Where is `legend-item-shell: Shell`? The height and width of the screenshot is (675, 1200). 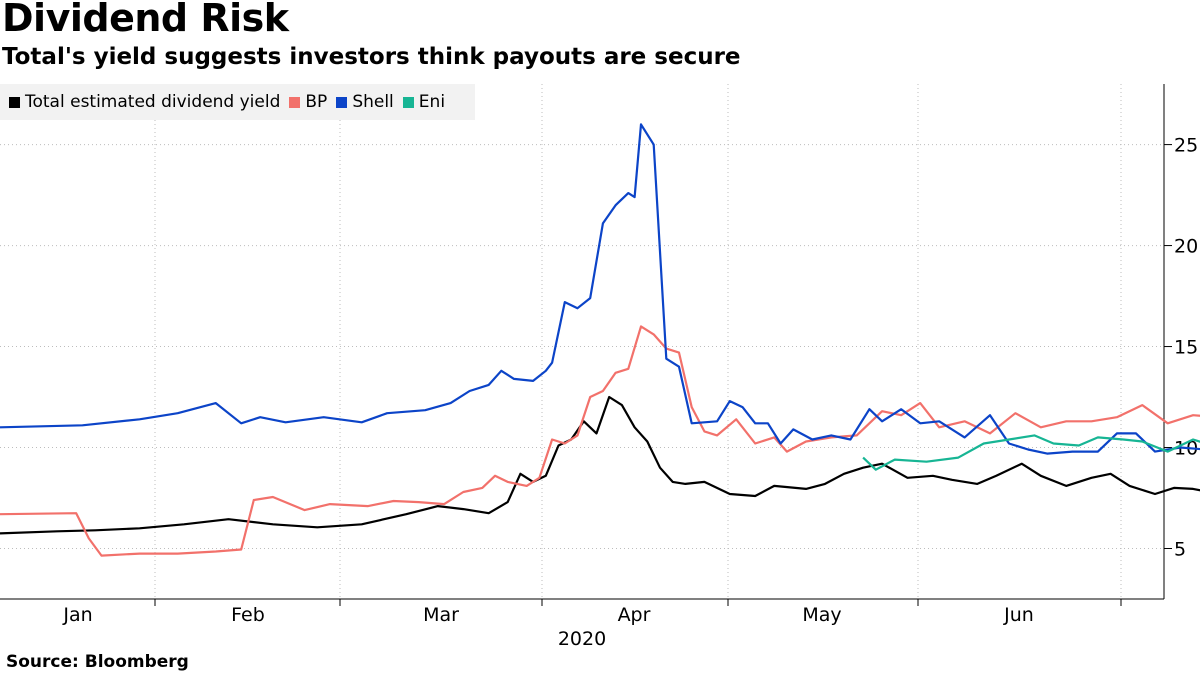
legend-item-shell: Shell is located at coordinates (365, 102).